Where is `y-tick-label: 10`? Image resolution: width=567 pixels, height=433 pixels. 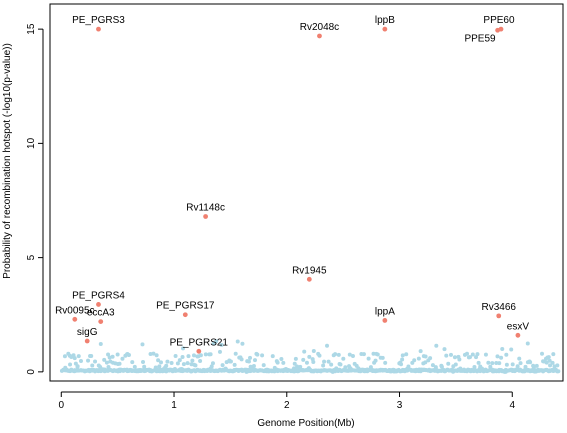
y-tick-label: 10 is located at coordinates (31, 143).